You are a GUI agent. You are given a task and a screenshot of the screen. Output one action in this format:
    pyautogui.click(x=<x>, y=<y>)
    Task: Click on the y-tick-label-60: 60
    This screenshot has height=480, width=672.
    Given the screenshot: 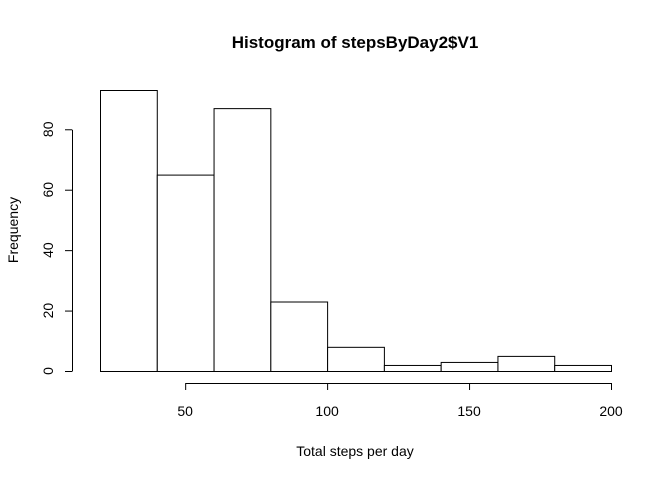 What is the action you would take?
    pyautogui.click(x=48, y=190)
    